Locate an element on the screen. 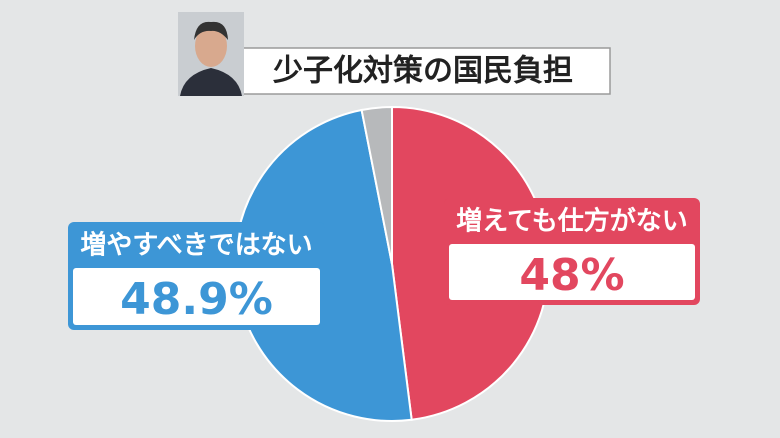 The width and height of the screenshot is (780, 438). label-category: 増えても仕方がない is located at coordinates (571, 221).